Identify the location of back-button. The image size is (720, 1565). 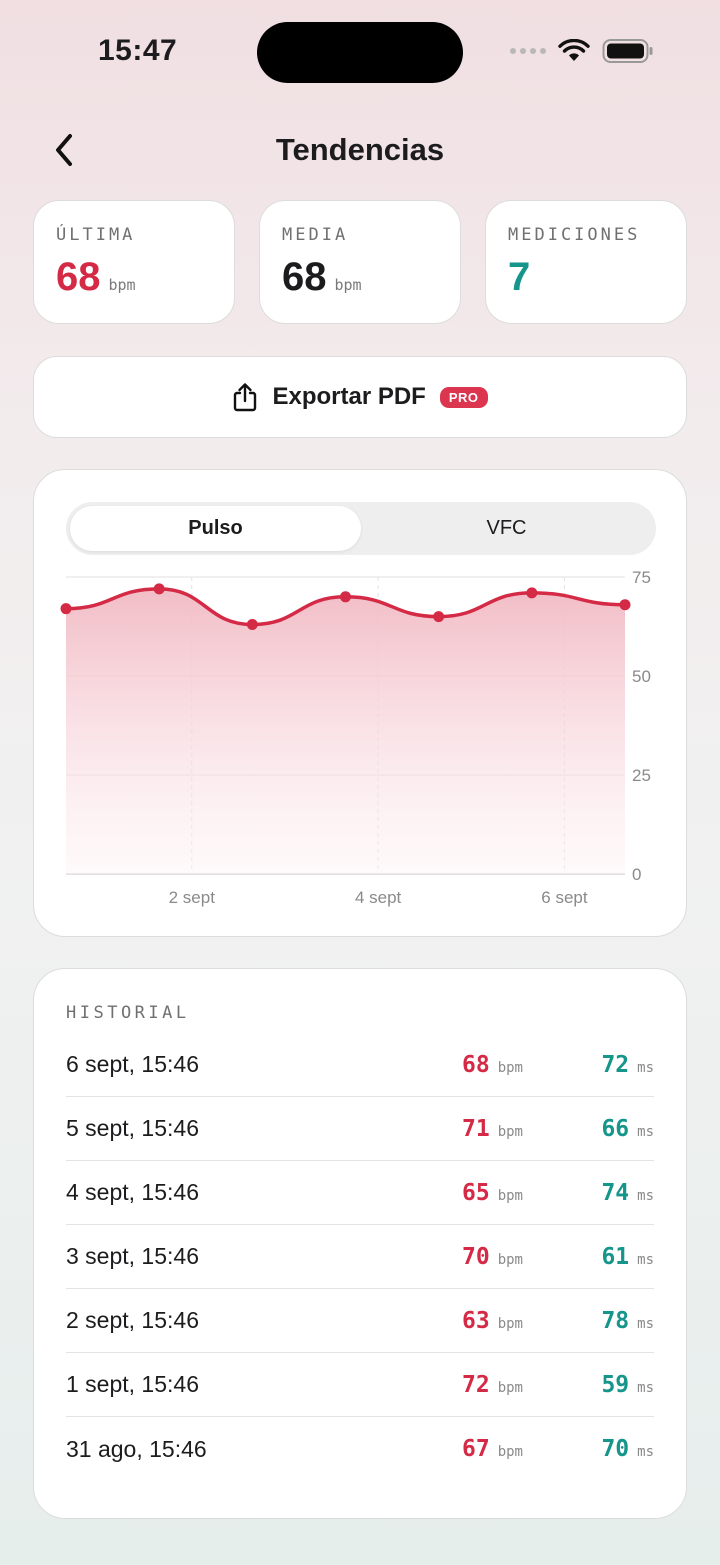
(64, 150).